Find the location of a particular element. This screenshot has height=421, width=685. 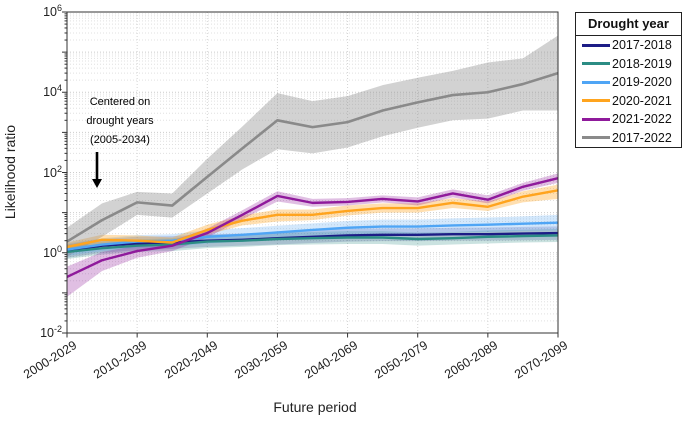

series-line-2020-2021 is located at coordinates (312, 219).